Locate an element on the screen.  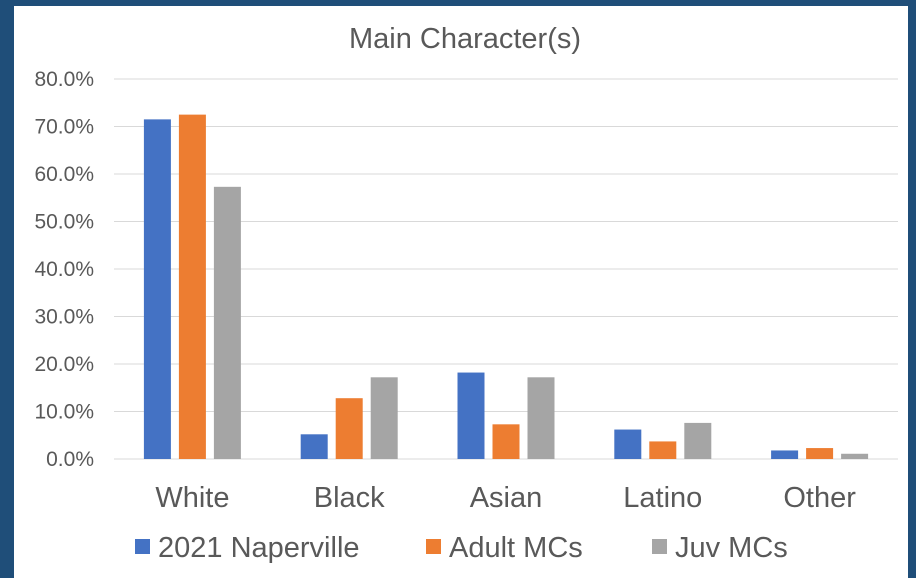
legend-label: Juv MCs is located at coordinates (731, 548).